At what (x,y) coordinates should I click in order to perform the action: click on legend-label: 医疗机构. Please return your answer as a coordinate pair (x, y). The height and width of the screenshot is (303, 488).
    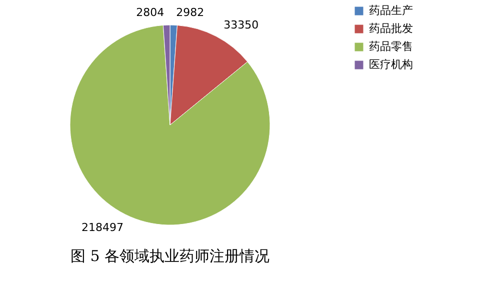
    Looking at the image, I should click on (391, 64).